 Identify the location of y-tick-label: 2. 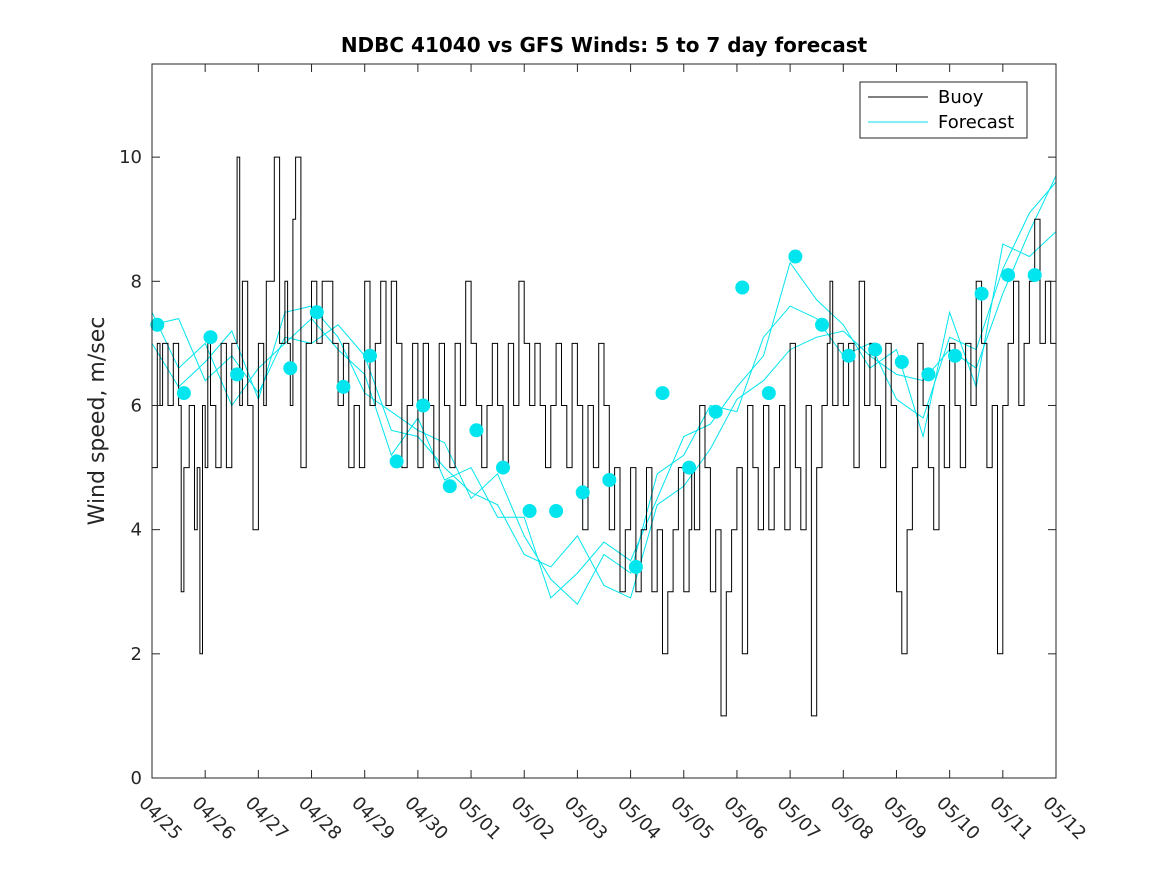
(136, 654).